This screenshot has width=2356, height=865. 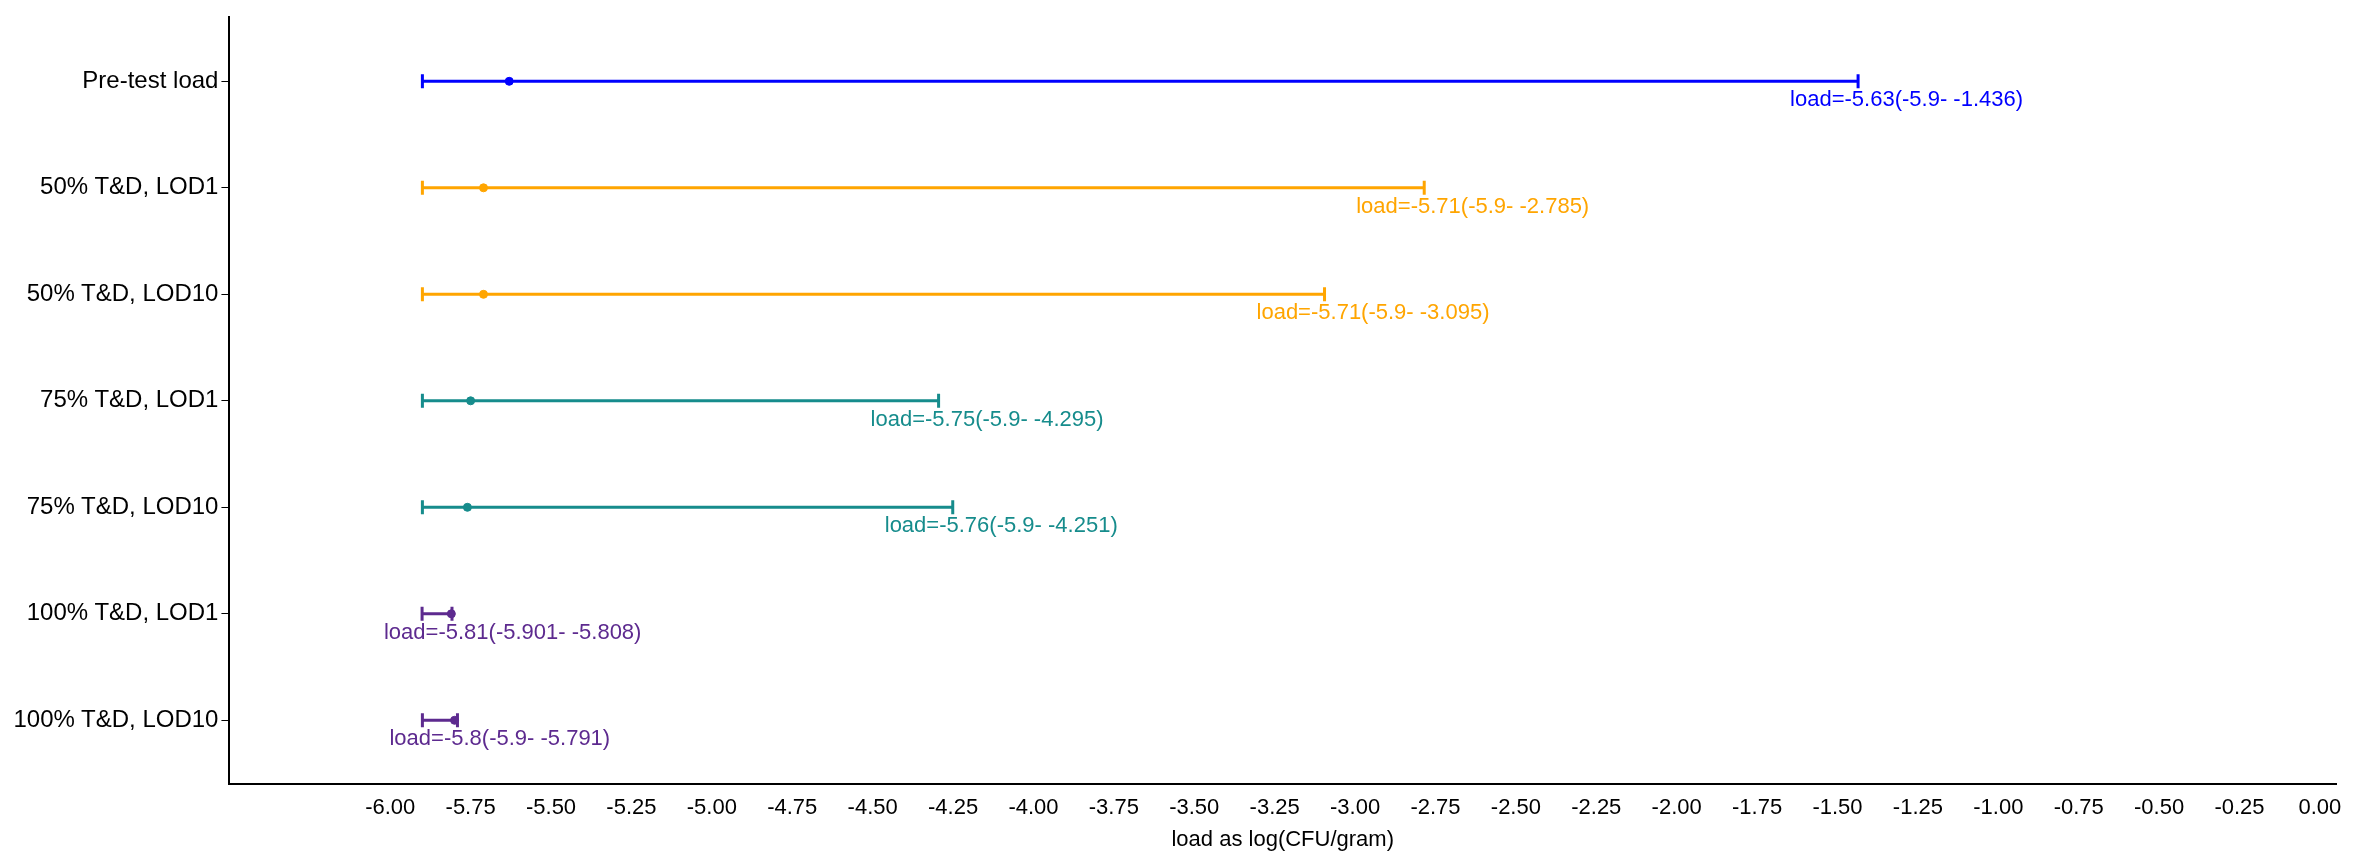 I want to click on x-tick-label: -4.50, so click(x=872, y=807).